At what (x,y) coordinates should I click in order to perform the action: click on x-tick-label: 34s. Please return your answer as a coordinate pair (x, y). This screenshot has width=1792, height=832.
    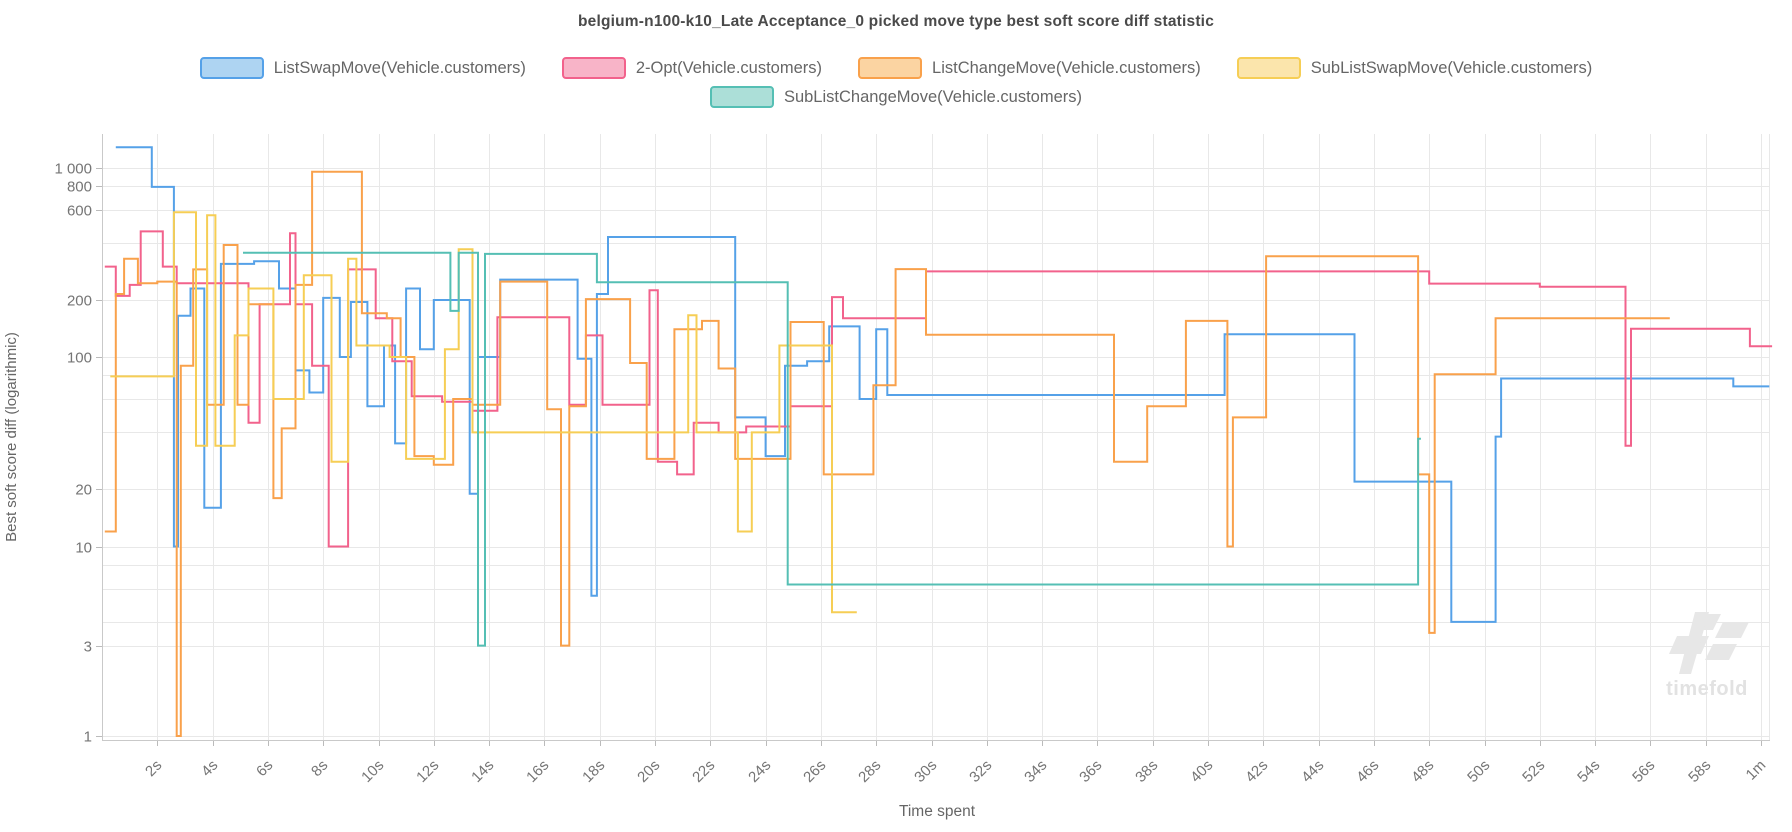
    Looking at the image, I should click on (1035, 771).